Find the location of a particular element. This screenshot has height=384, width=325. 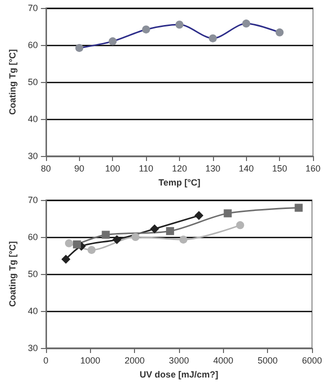

x-tick-label: 4000 is located at coordinates (223, 361).